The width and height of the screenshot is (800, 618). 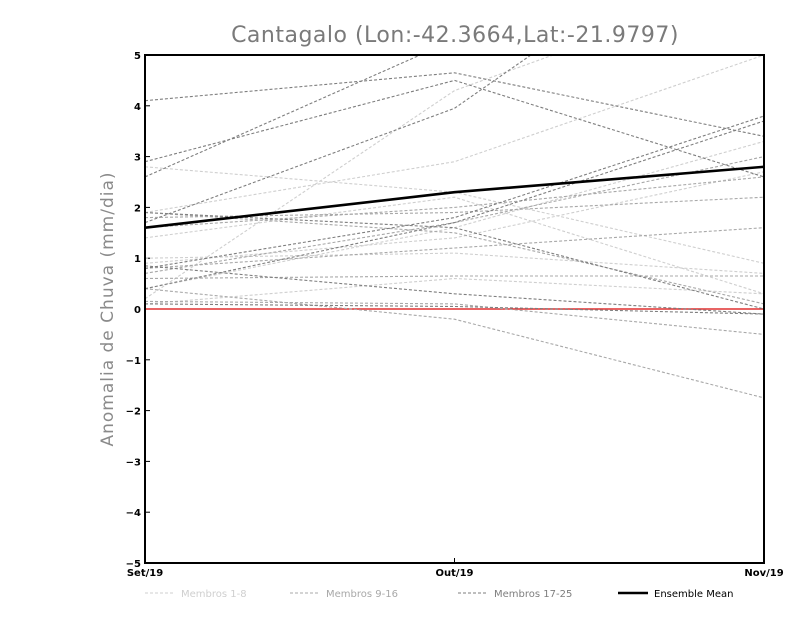 What do you see at coordinates (362, 594) in the screenshot?
I see `legend-label: Membros 9-16` at bounding box center [362, 594].